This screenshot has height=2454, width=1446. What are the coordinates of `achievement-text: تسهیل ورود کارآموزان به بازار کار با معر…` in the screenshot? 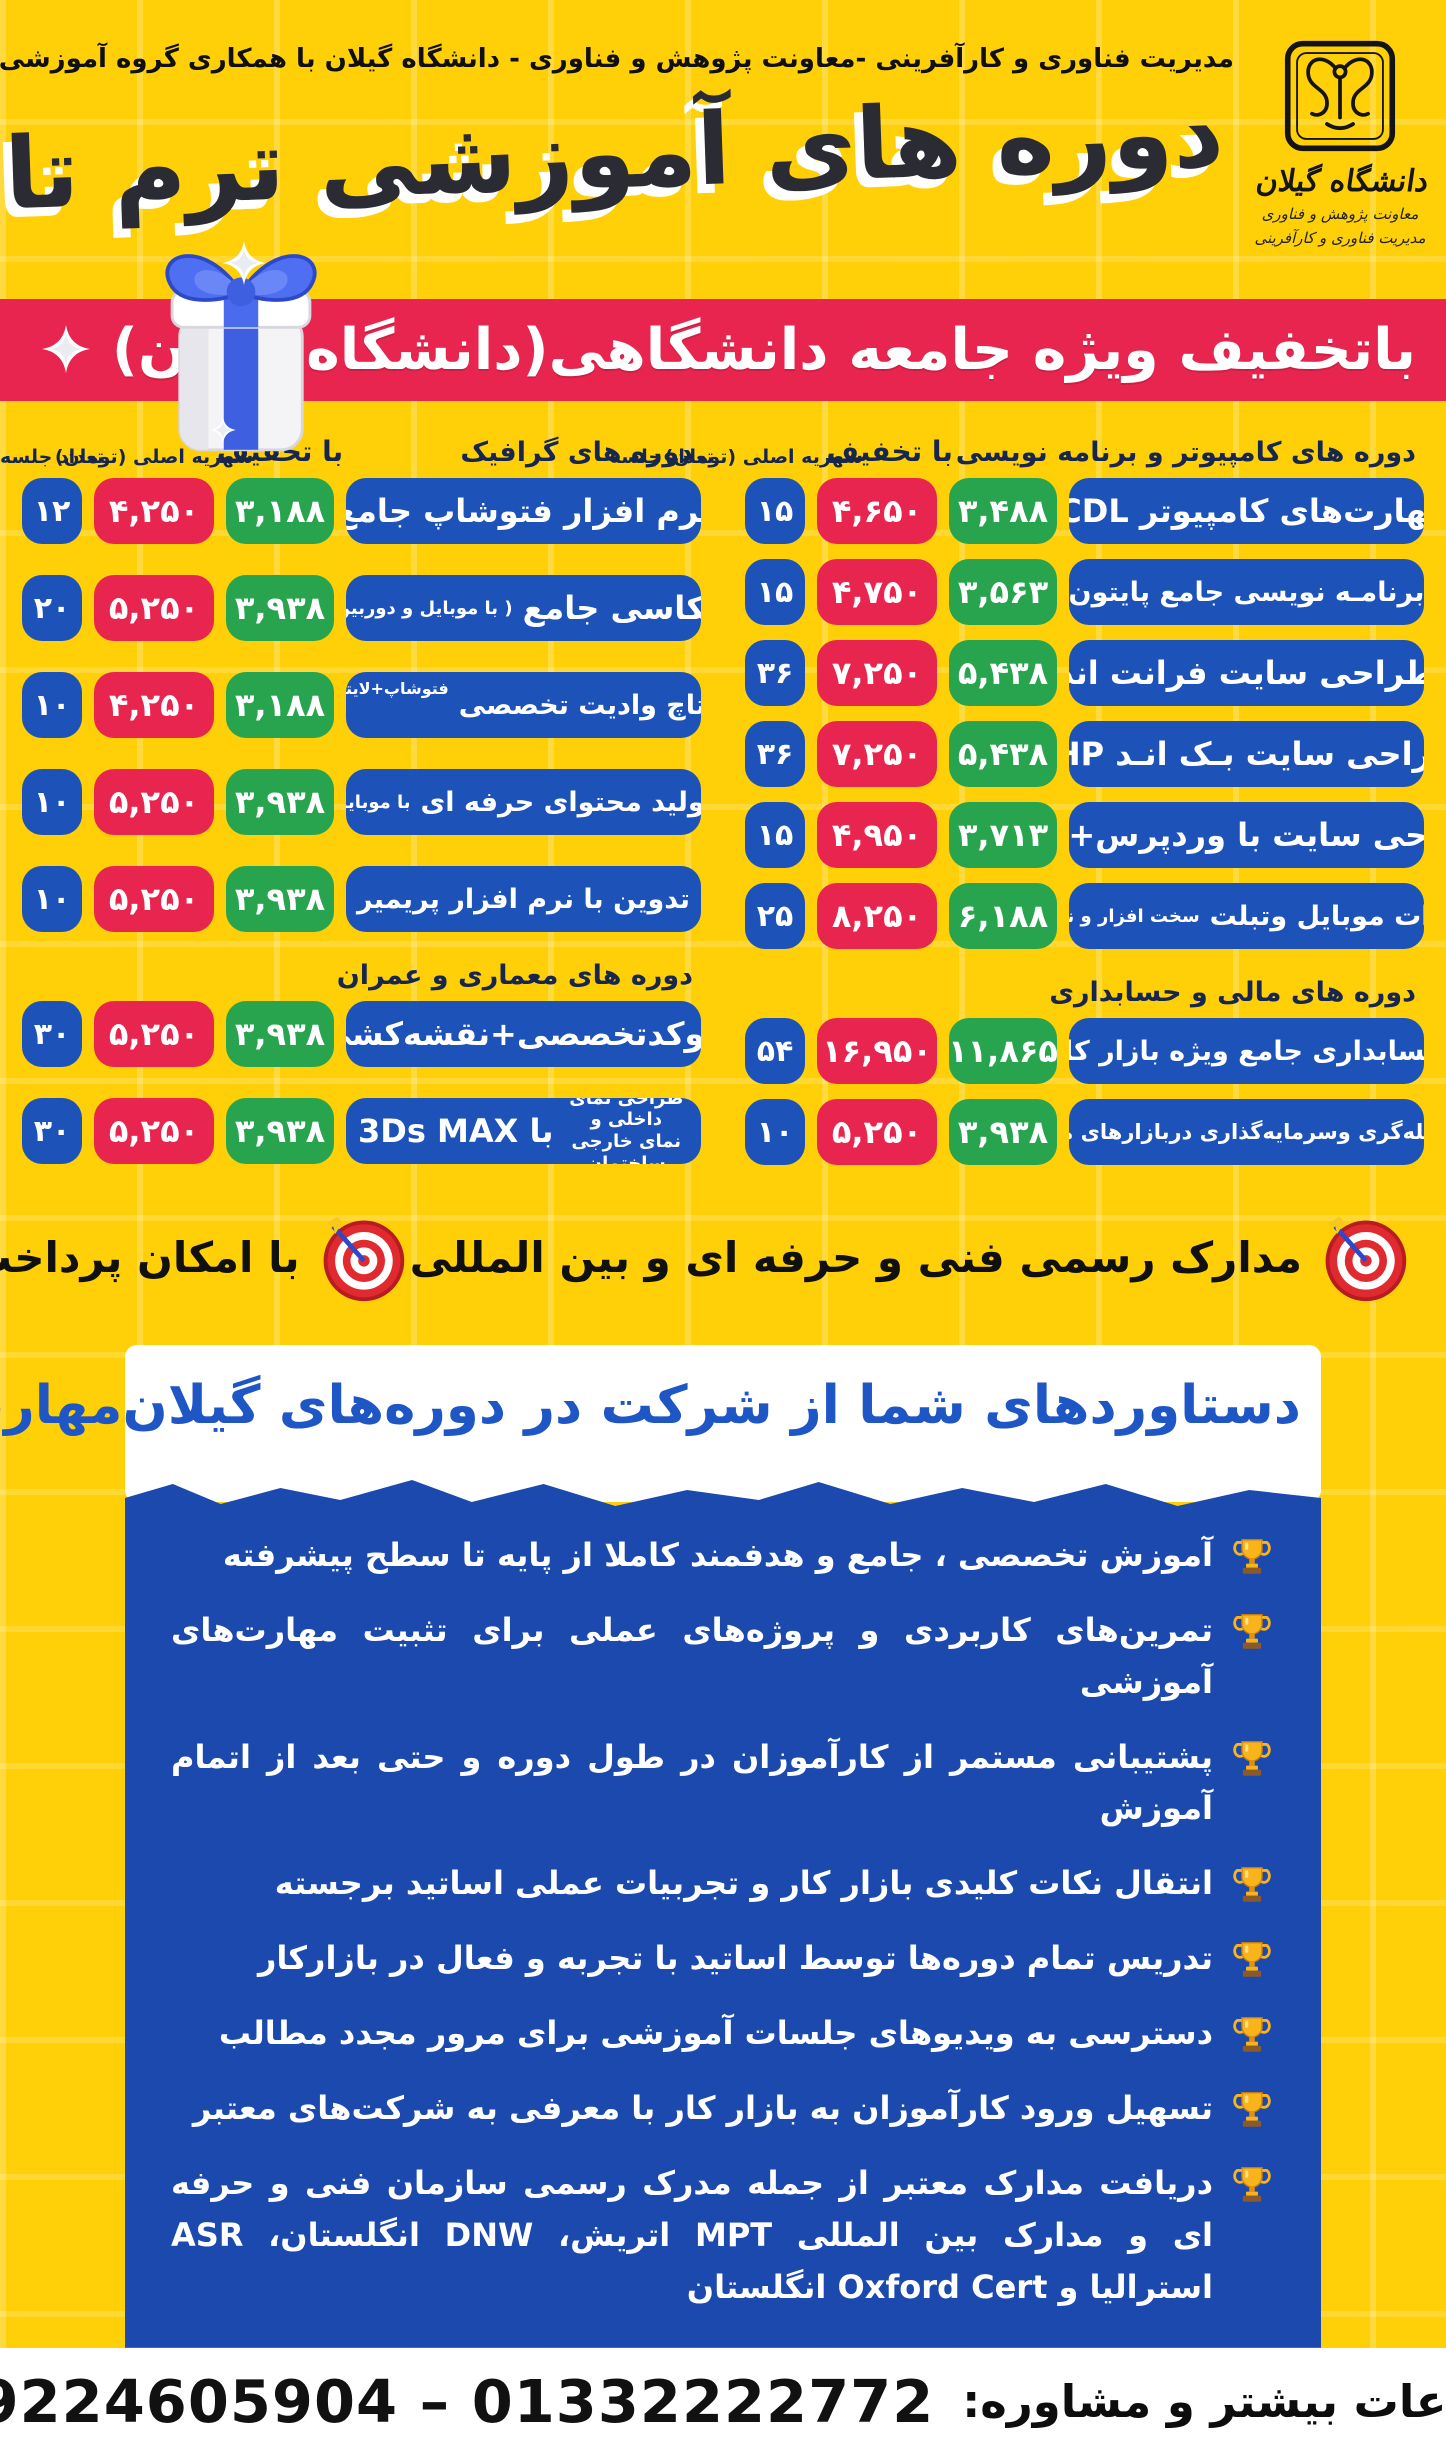 It's located at (702, 2108).